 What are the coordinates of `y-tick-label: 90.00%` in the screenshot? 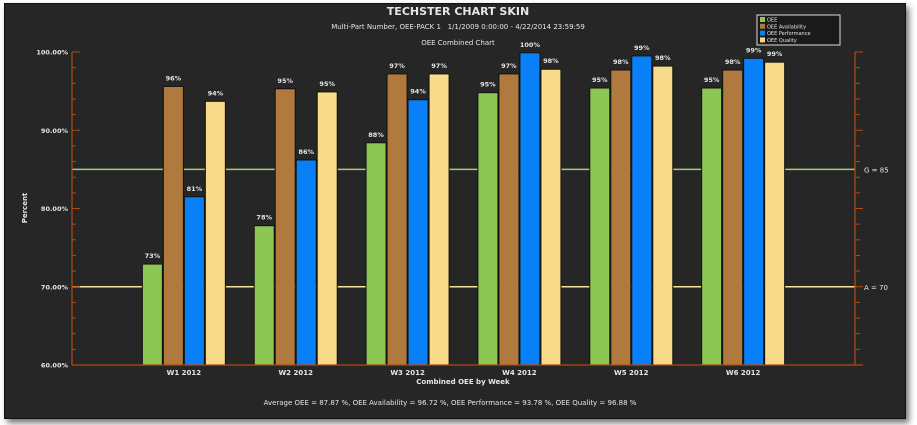 It's located at (55, 131).